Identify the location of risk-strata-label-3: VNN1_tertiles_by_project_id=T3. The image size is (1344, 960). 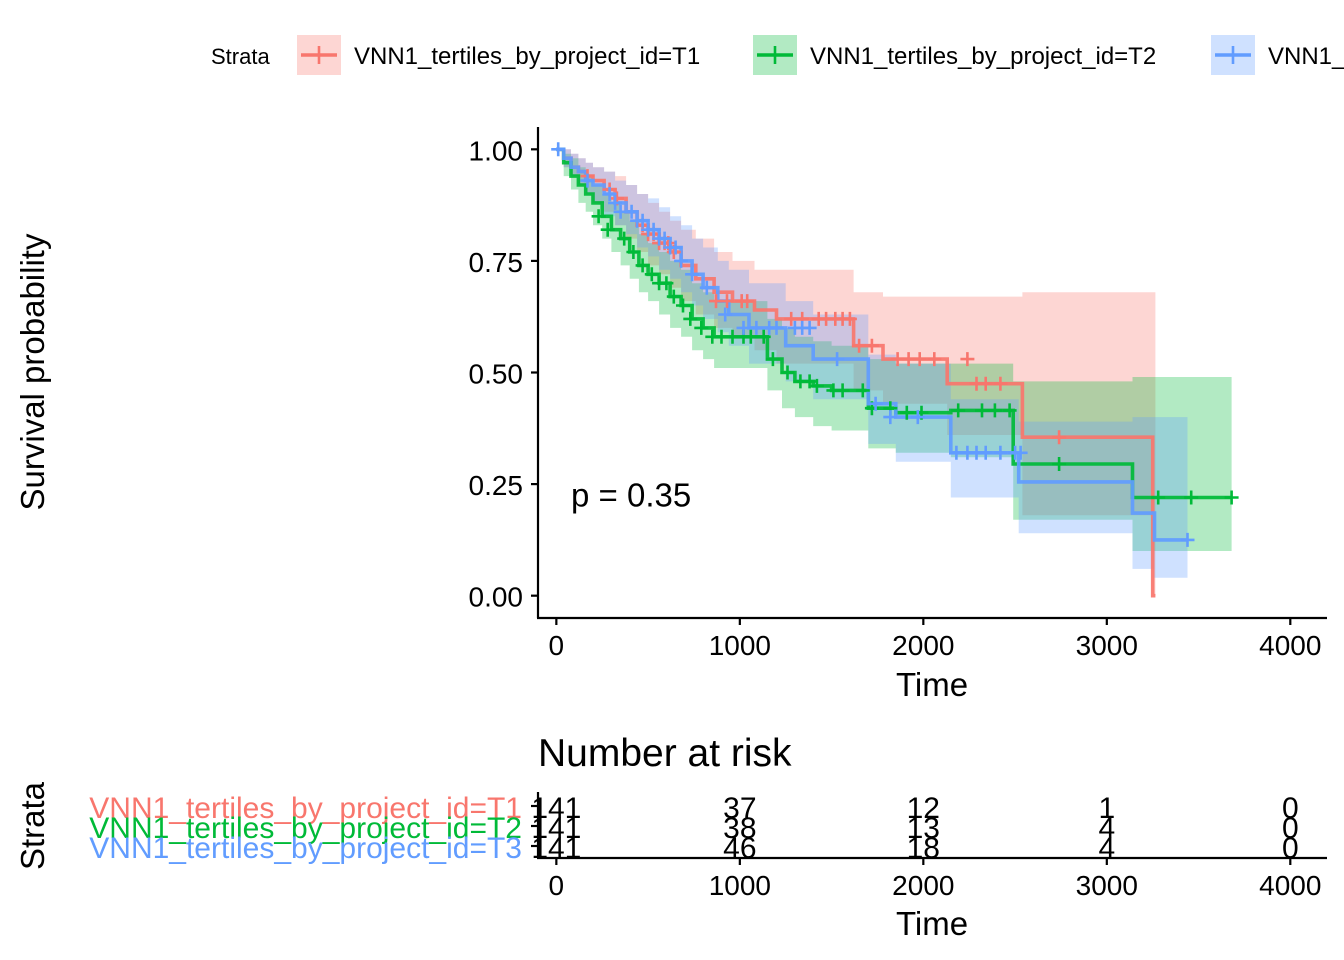
(305, 848).